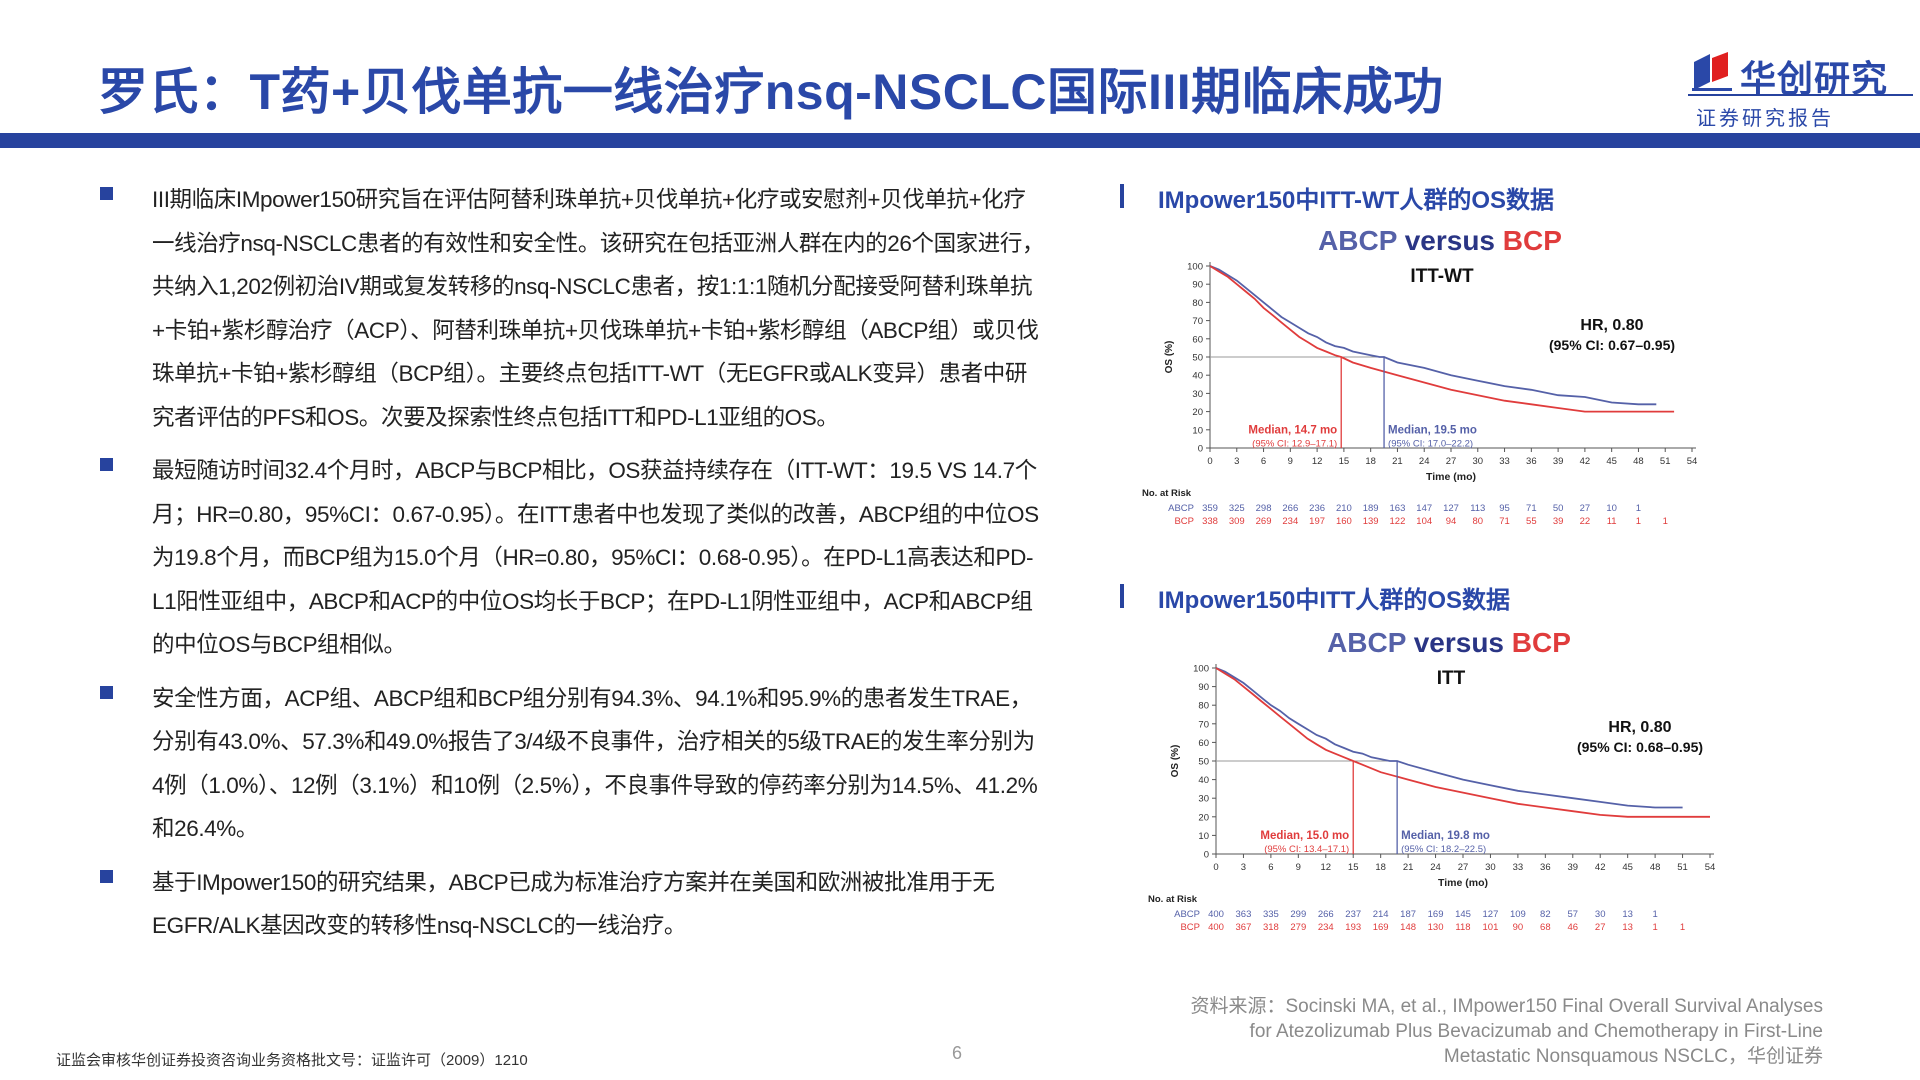 This screenshot has height=1080, width=1920. Describe the element at coordinates (1408, 867) in the screenshot. I see `x-tick-label: 21` at that location.